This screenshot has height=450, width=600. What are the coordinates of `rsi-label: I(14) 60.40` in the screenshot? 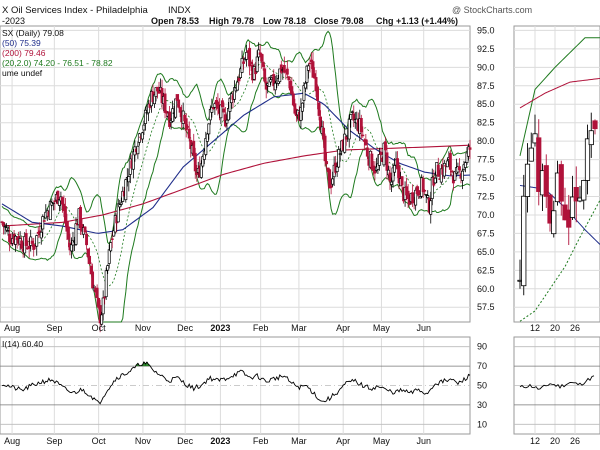 It's located at (22, 344).